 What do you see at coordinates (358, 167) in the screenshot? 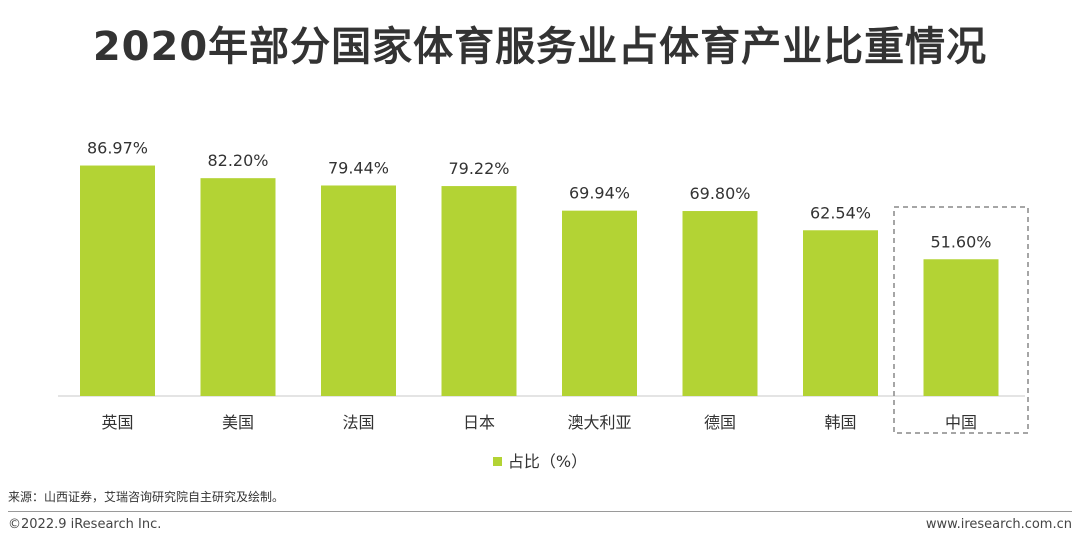
I see `value-label-2: 79.44%` at bounding box center [358, 167].